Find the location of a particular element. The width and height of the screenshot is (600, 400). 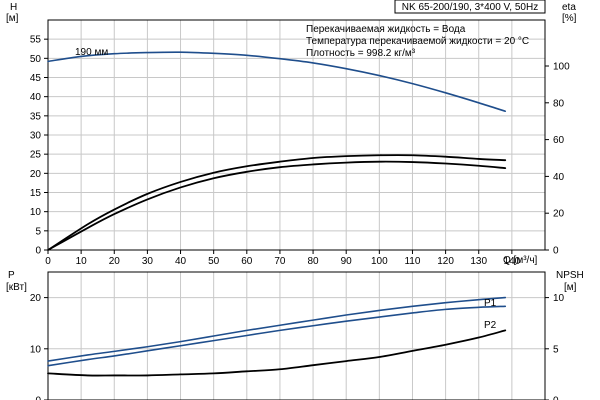

x-tick-label: 140 is located at coordinates (512, 261).